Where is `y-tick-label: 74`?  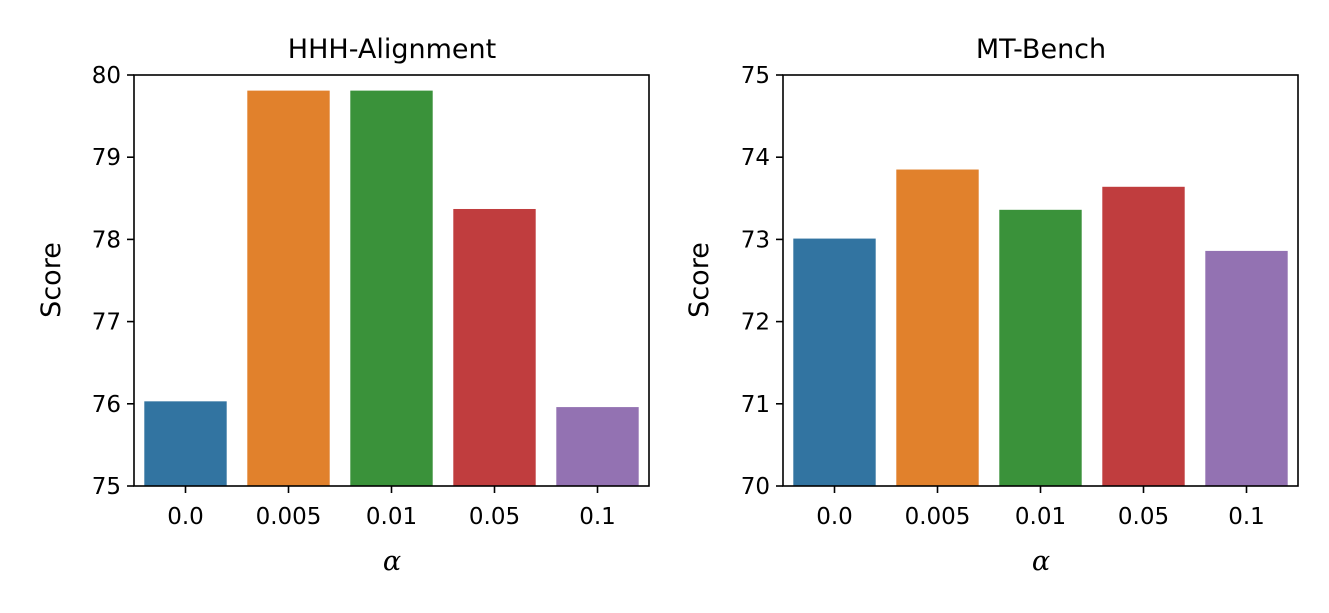
y-tick-label: 74 is located at coordinates (755, 158).